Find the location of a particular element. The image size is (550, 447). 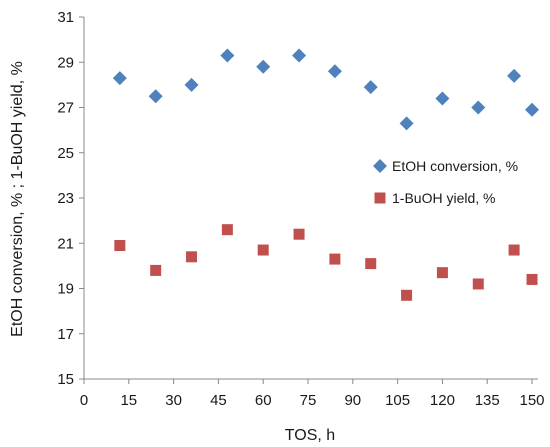

y-tick-label: 29 is located at coordinates (65, 62).